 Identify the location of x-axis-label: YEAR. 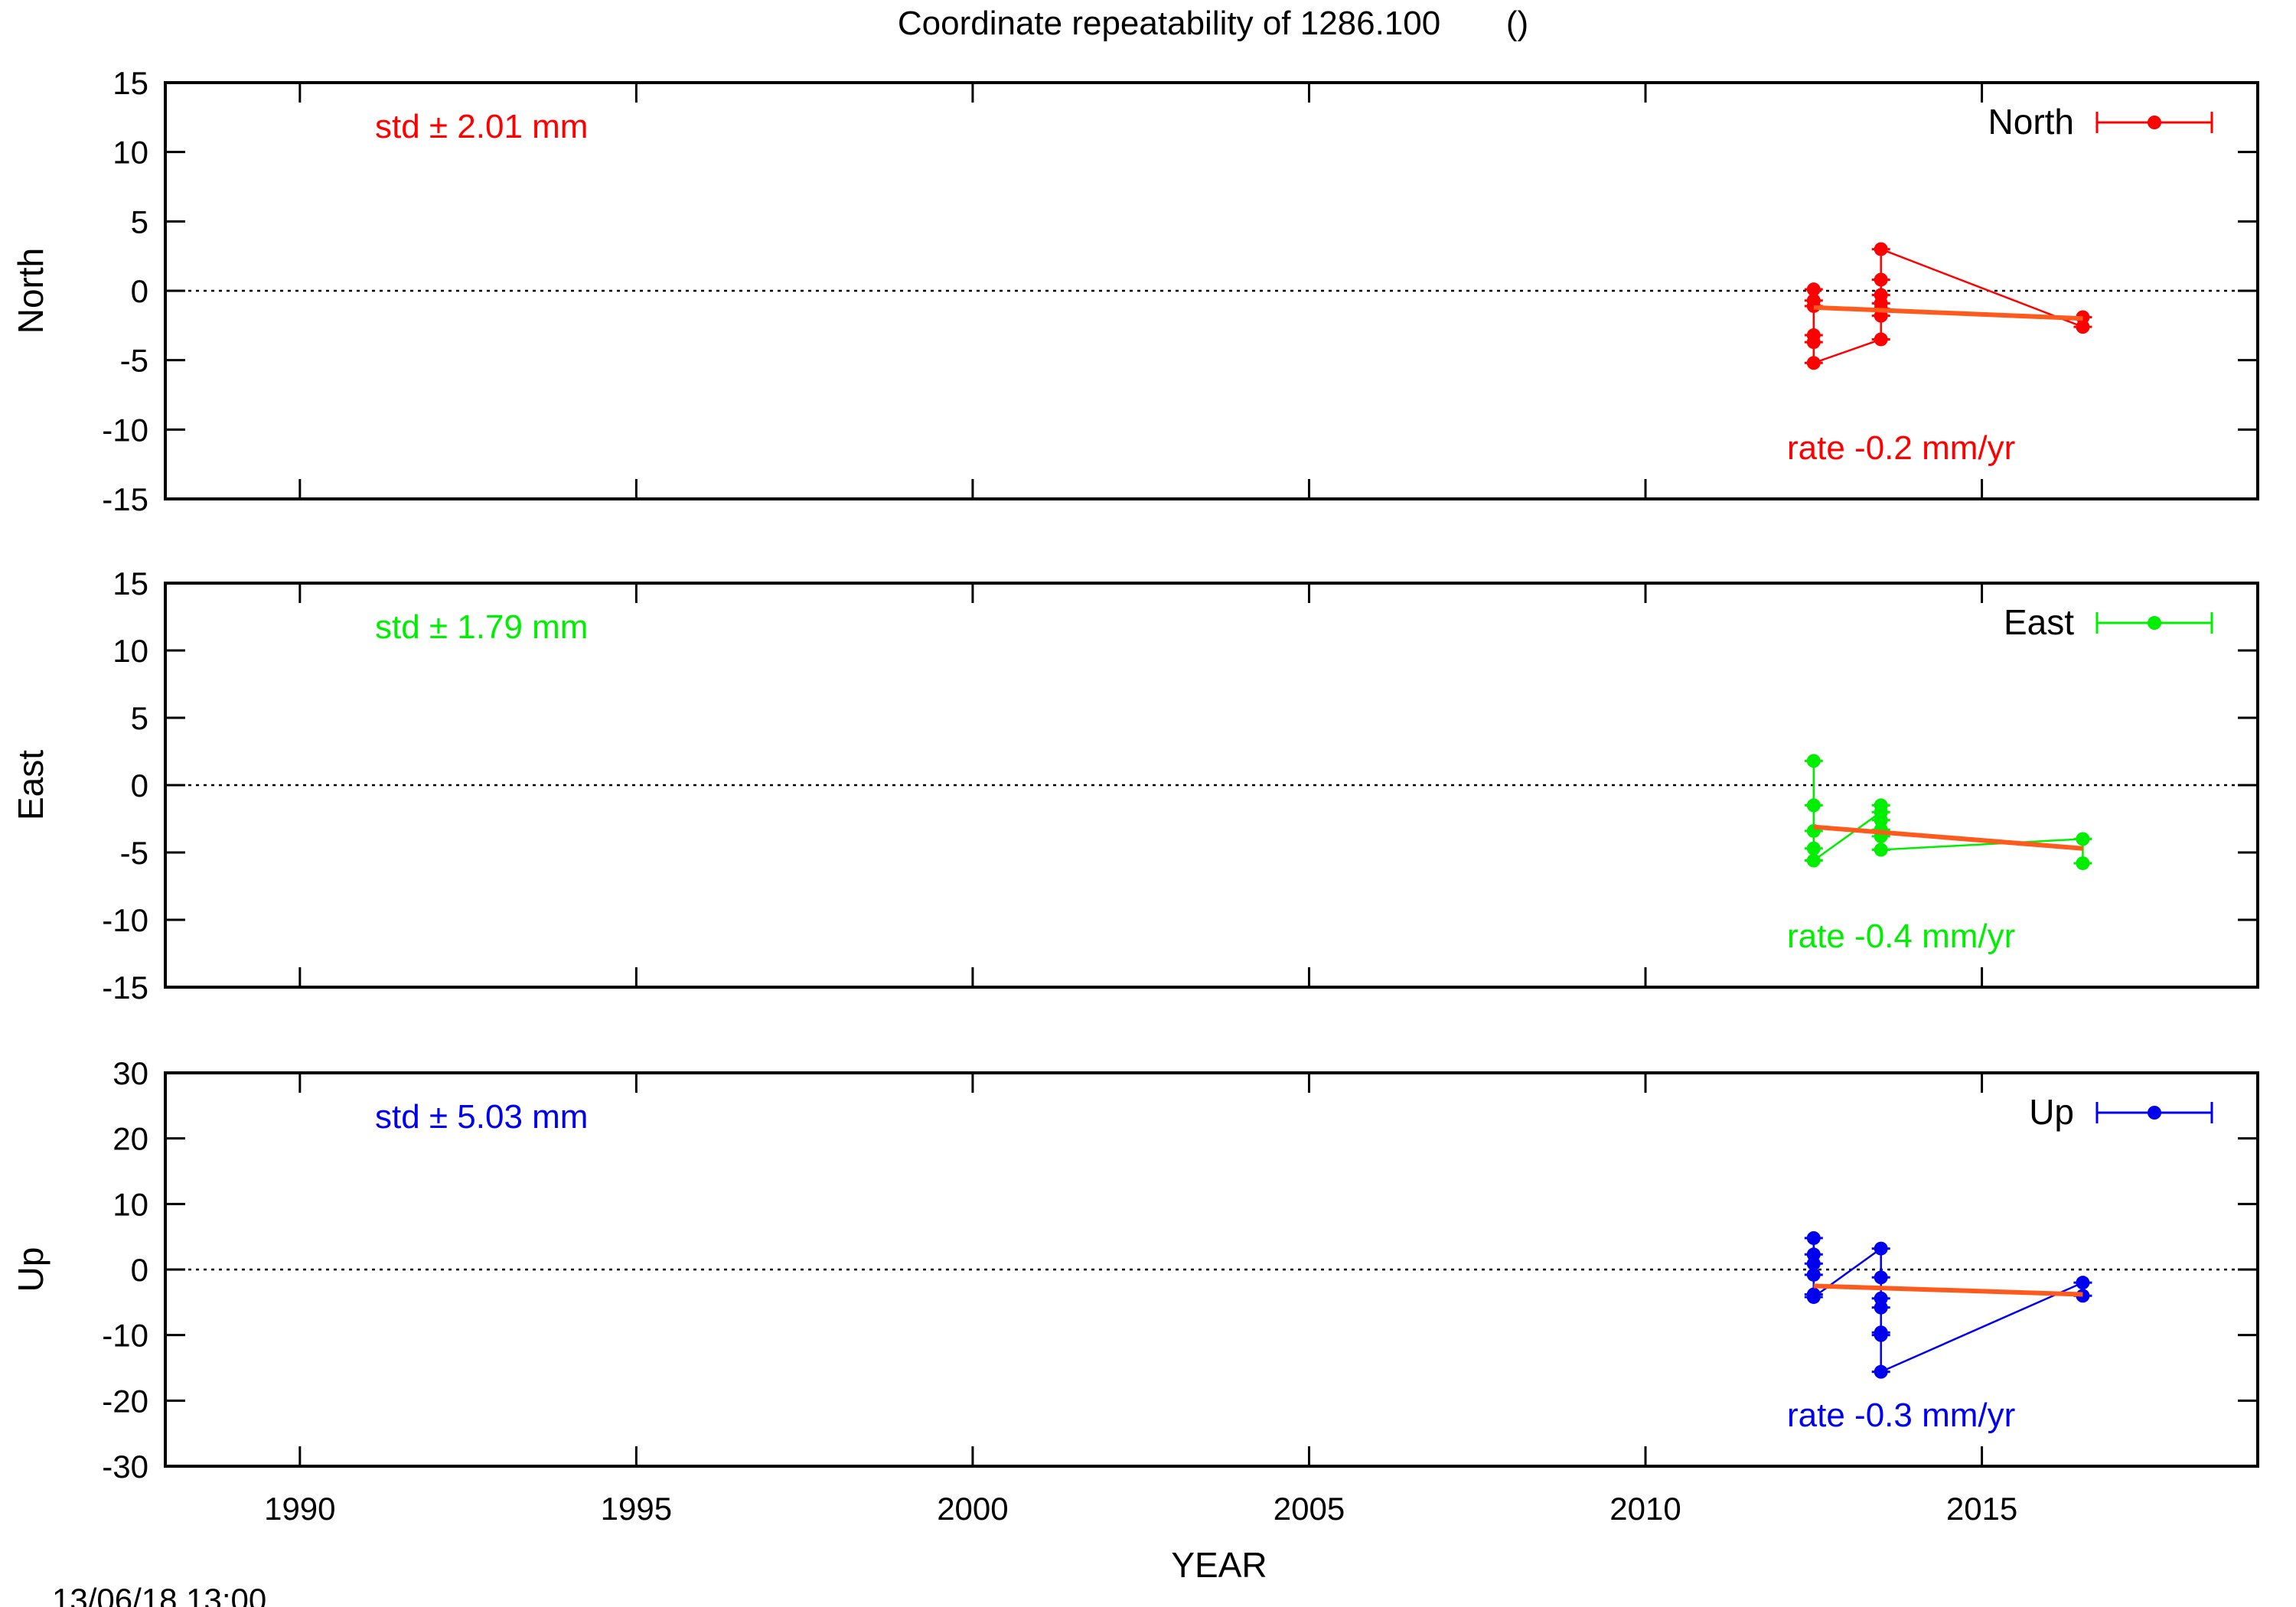
(1219, 1565).